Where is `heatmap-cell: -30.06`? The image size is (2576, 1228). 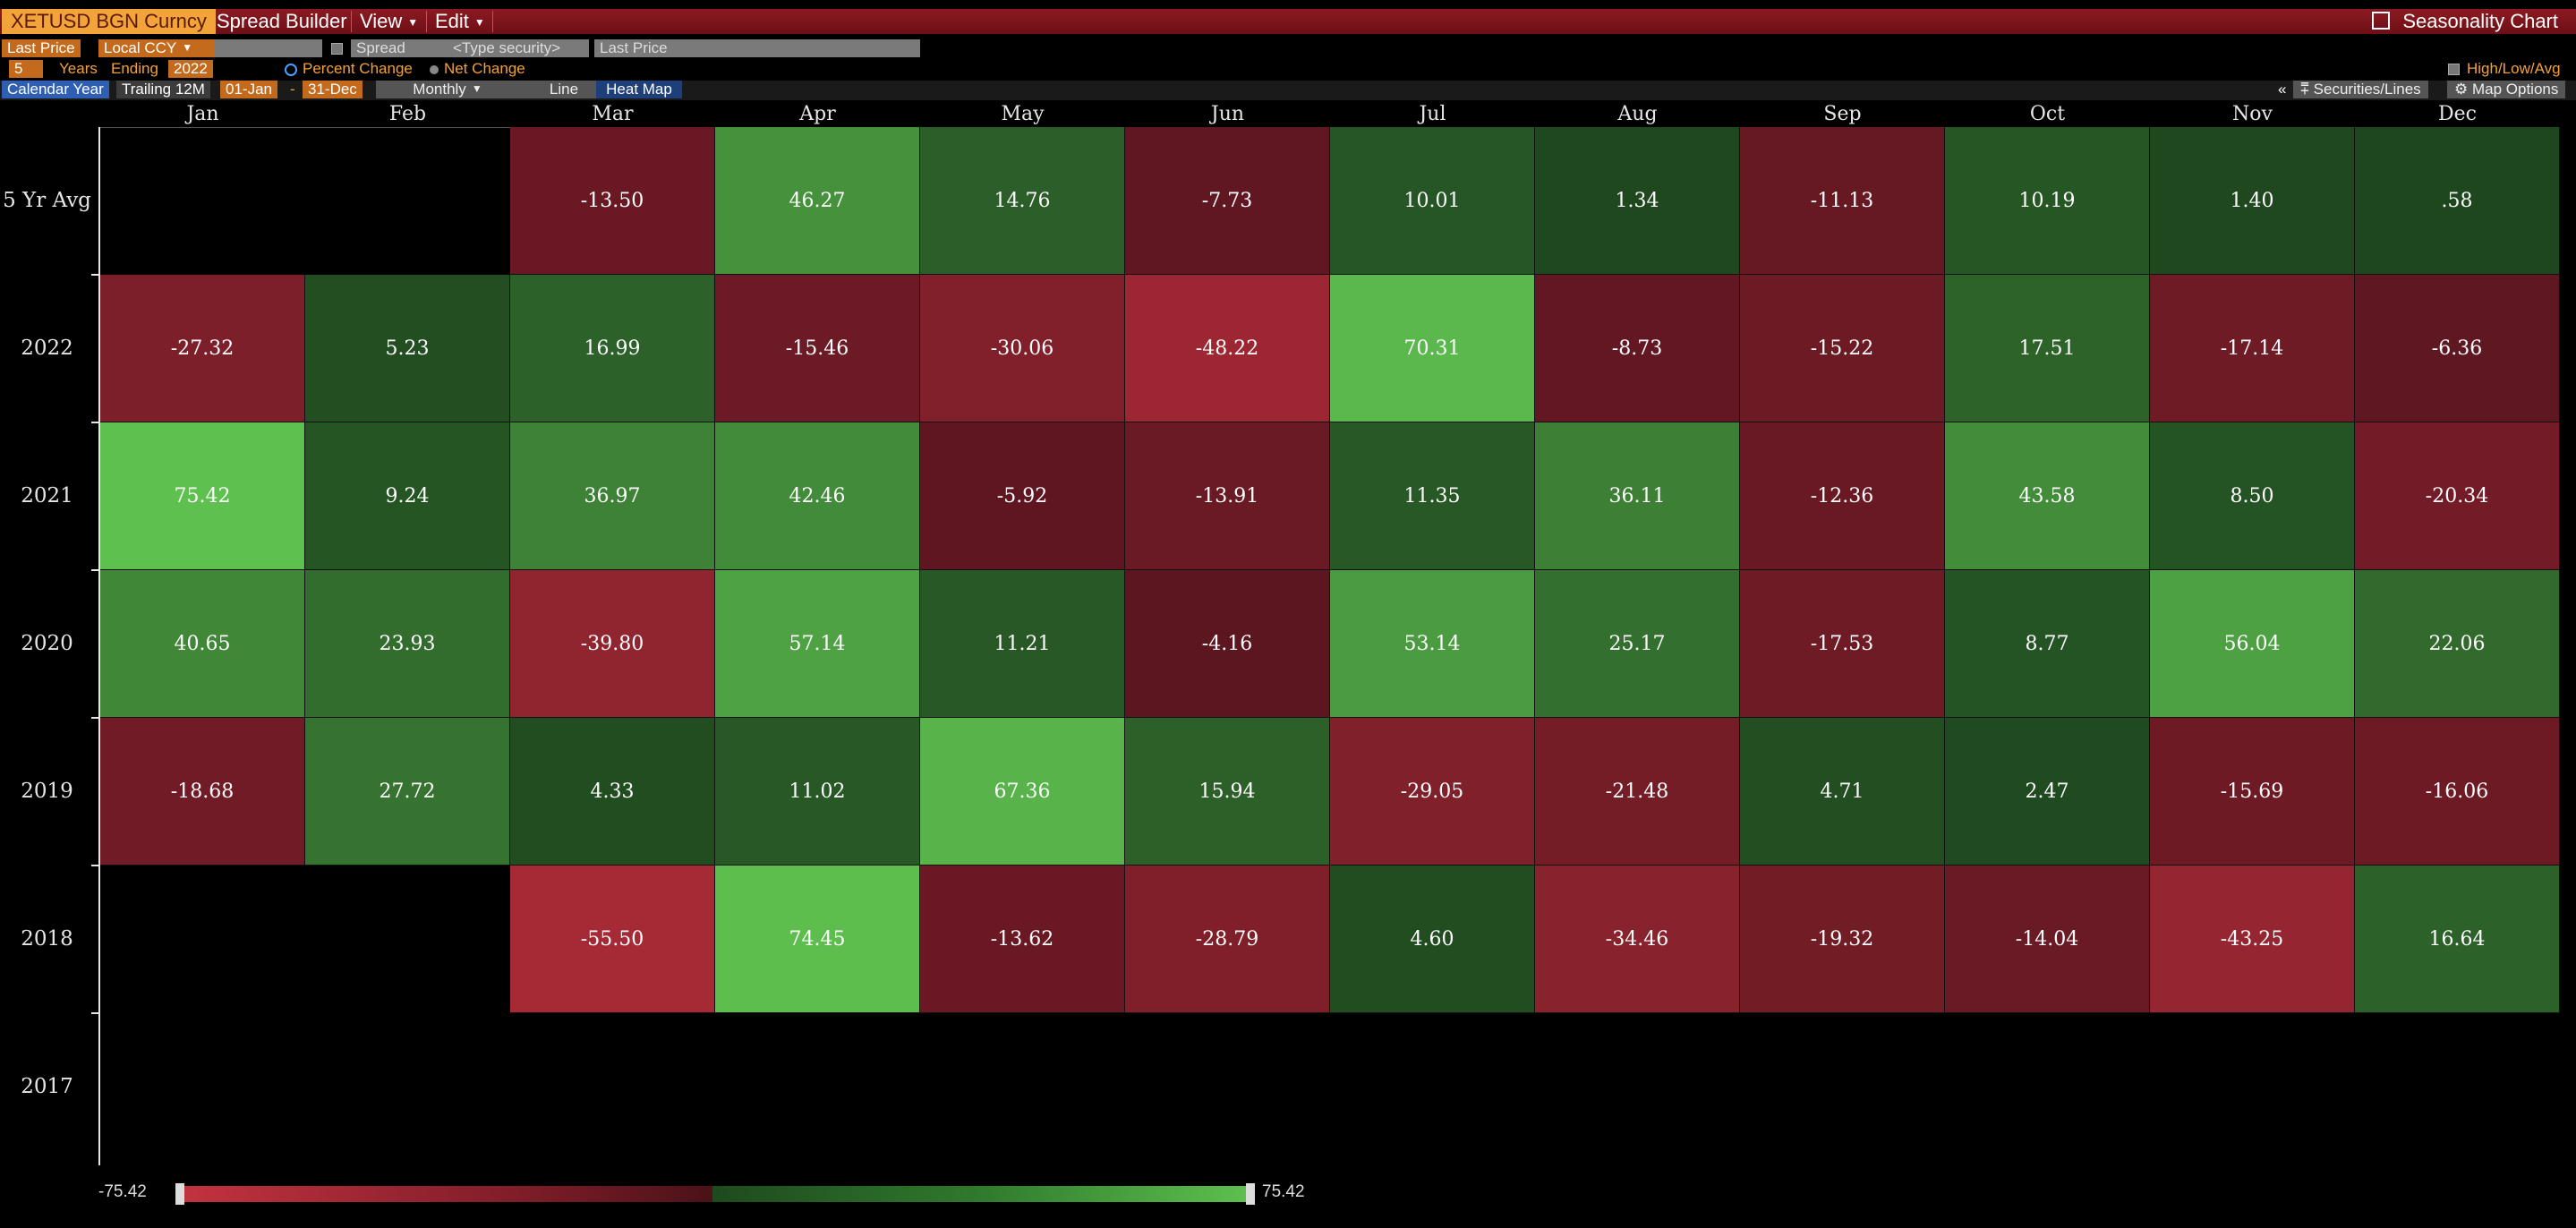 heatmap-cell: -30.06 is located at coordinates (1022, 348).